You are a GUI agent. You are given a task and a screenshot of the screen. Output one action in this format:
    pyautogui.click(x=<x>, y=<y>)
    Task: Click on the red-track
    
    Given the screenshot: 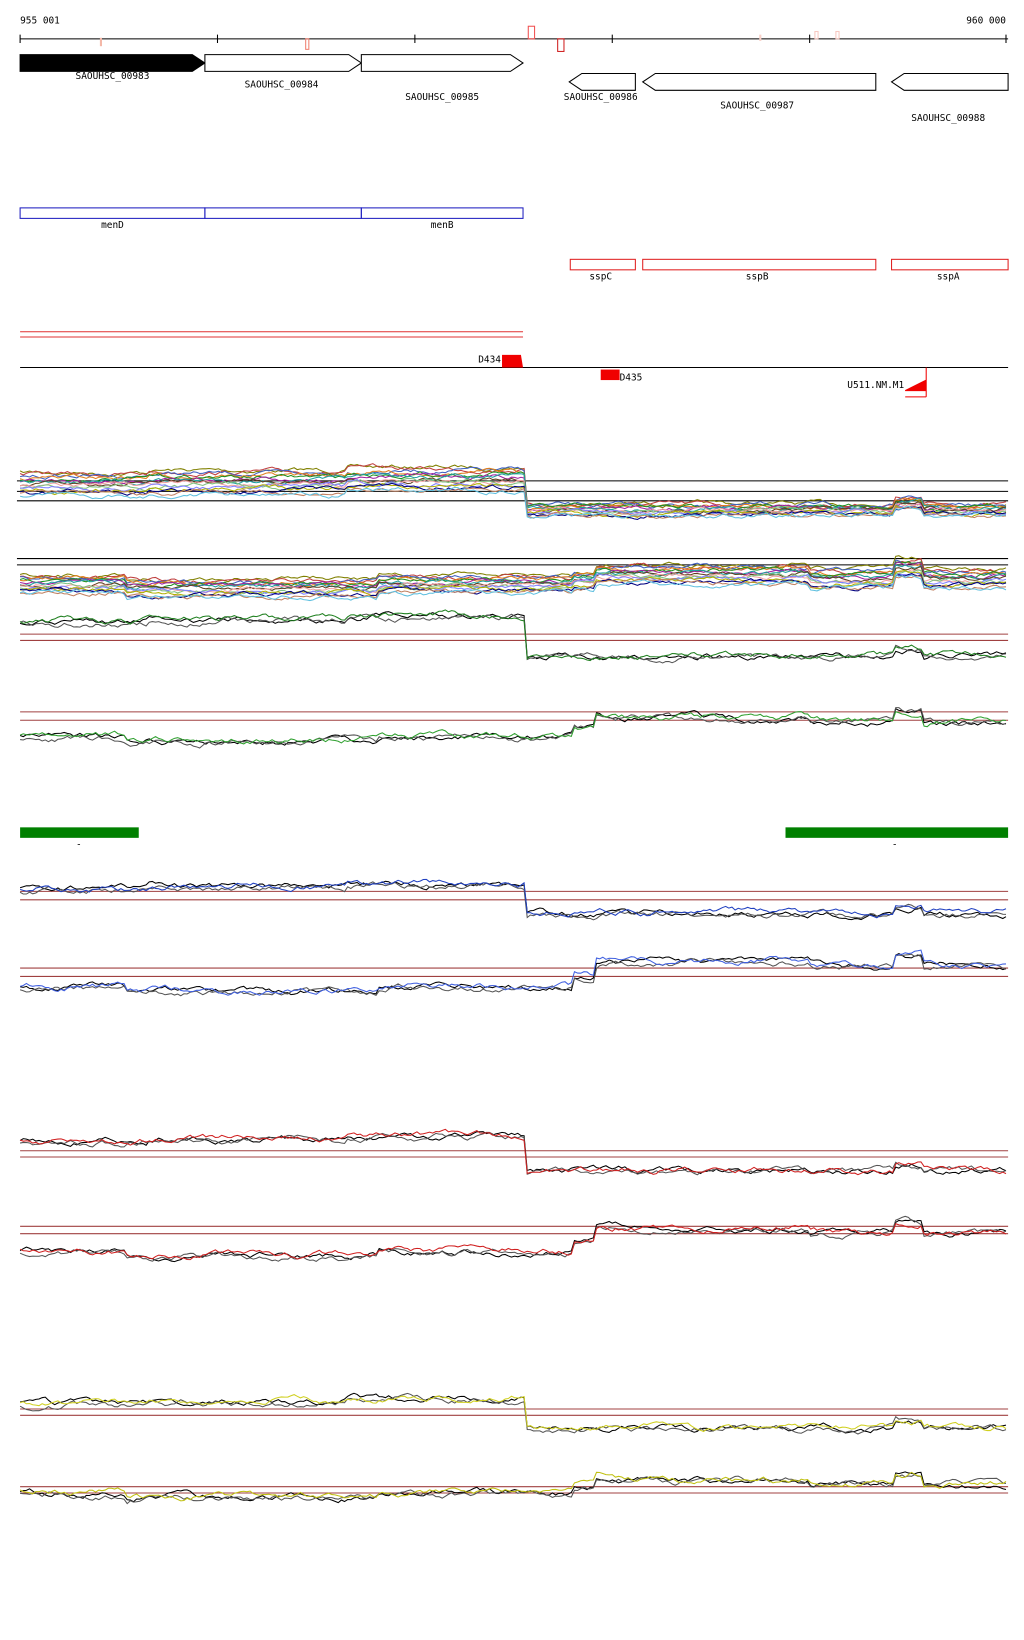 What is the action you would take?
    pyautogui.click(x=272, y=334)
    